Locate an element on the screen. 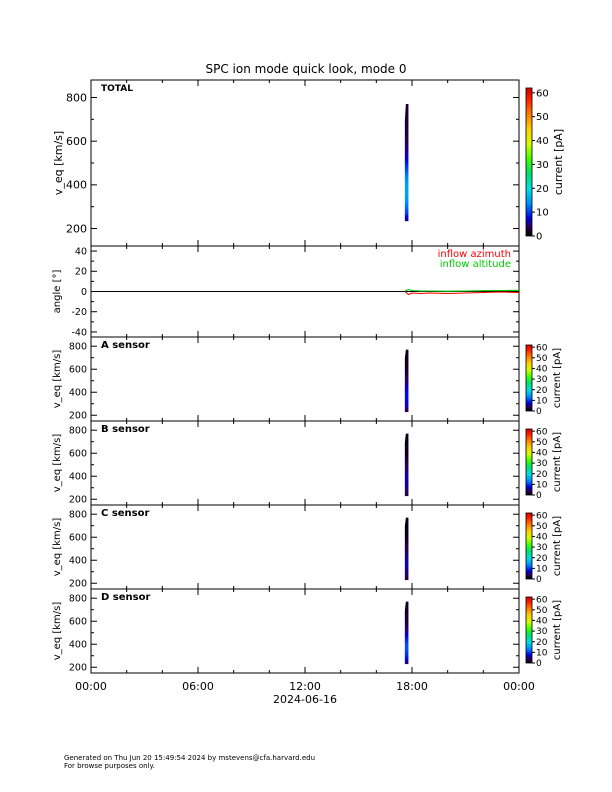 This screenshot has width=612, height=792. footer-note: For browse purposes only. is located at coordinates (109, 766).